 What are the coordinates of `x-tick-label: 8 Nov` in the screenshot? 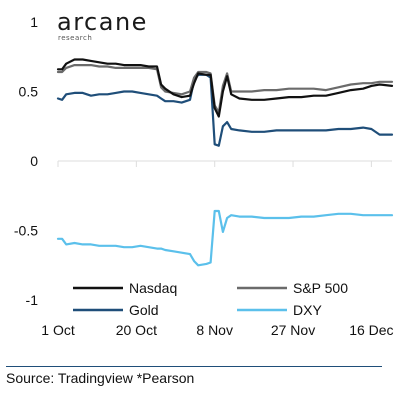 It's located at (214, 330).